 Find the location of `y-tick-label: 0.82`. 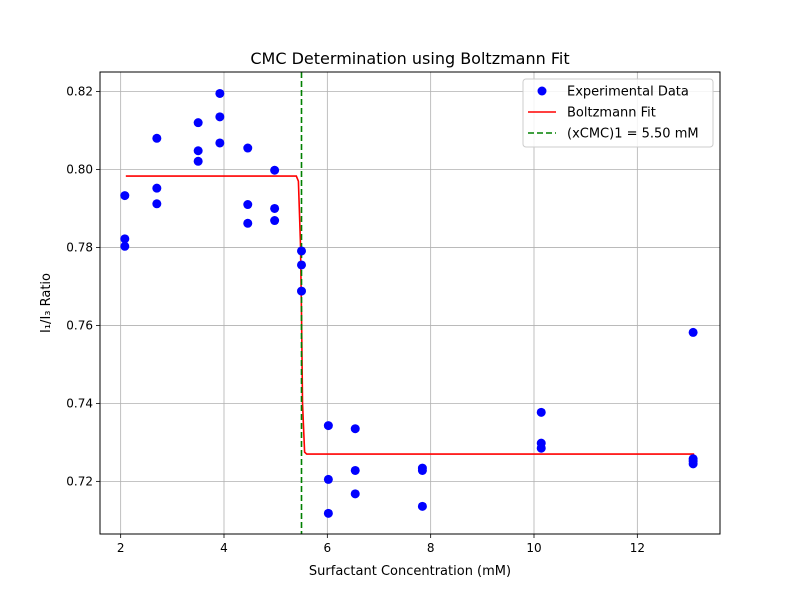

y-tick-label: 0.82 is located at coordinates (79, 91).